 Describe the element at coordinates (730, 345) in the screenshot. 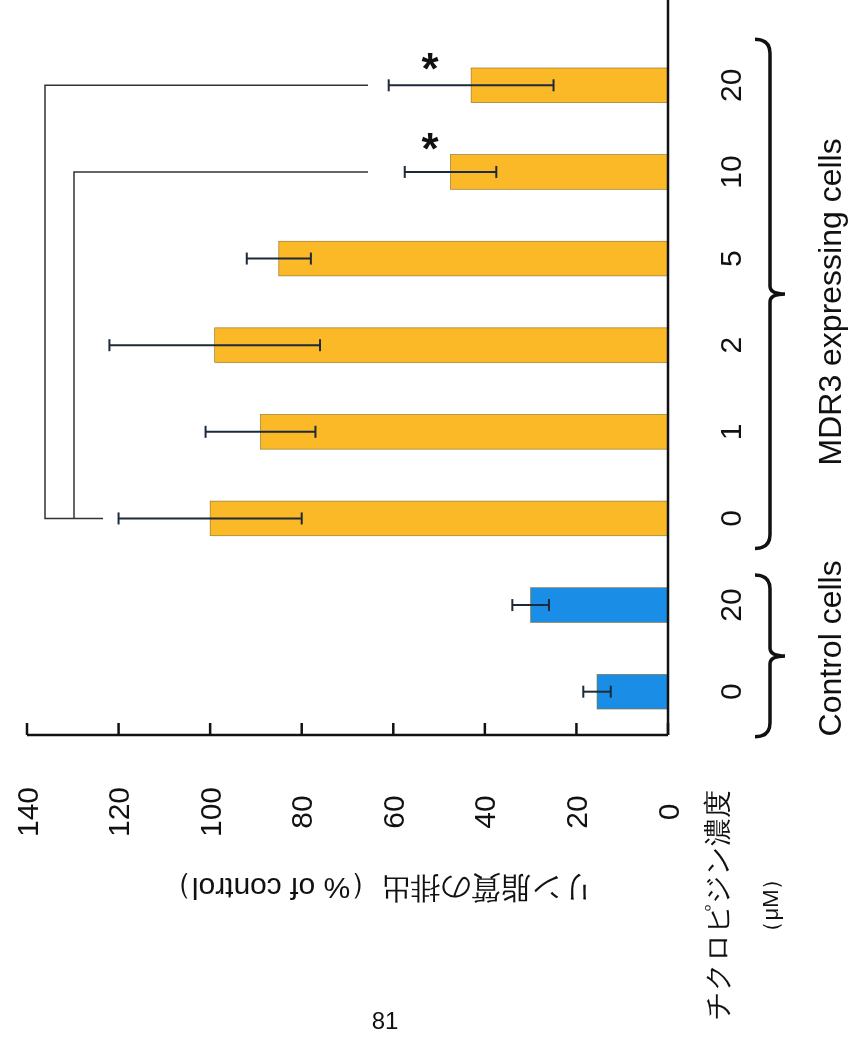

I see `y-tick-label: 2` at that location.